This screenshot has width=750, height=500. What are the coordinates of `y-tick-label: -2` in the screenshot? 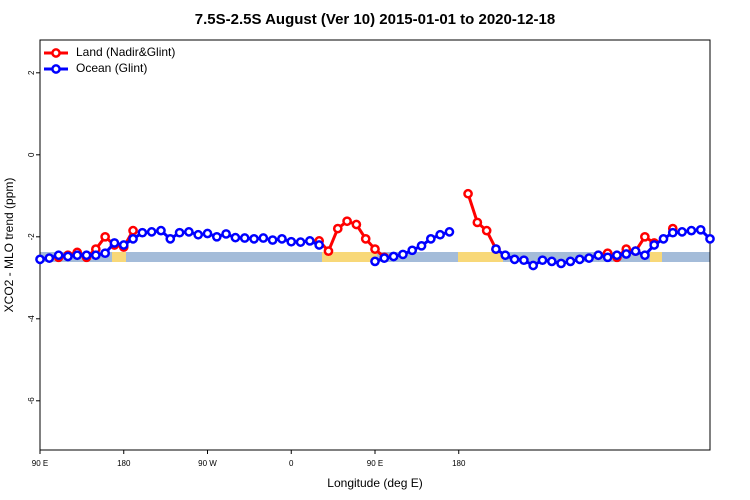 It's located at (31, 237).